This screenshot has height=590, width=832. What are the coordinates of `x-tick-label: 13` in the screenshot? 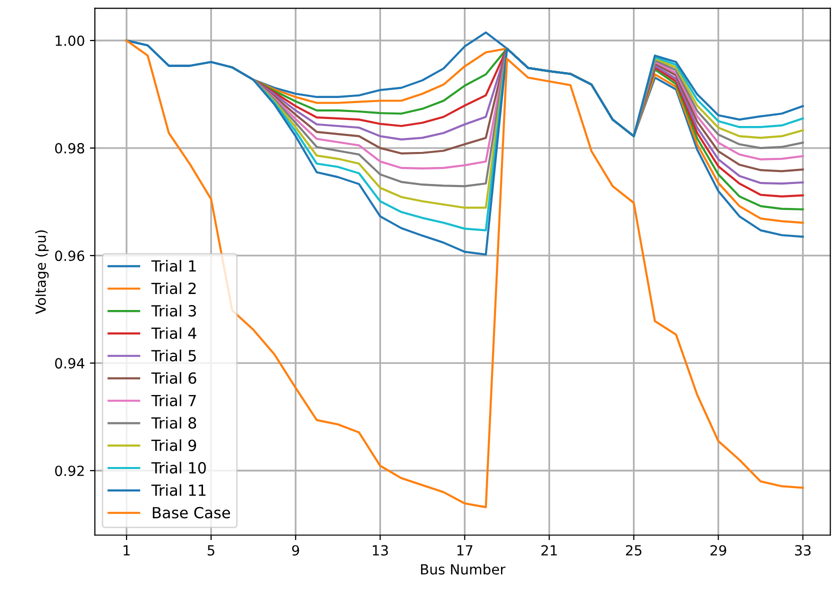 It's located at (380, 550).